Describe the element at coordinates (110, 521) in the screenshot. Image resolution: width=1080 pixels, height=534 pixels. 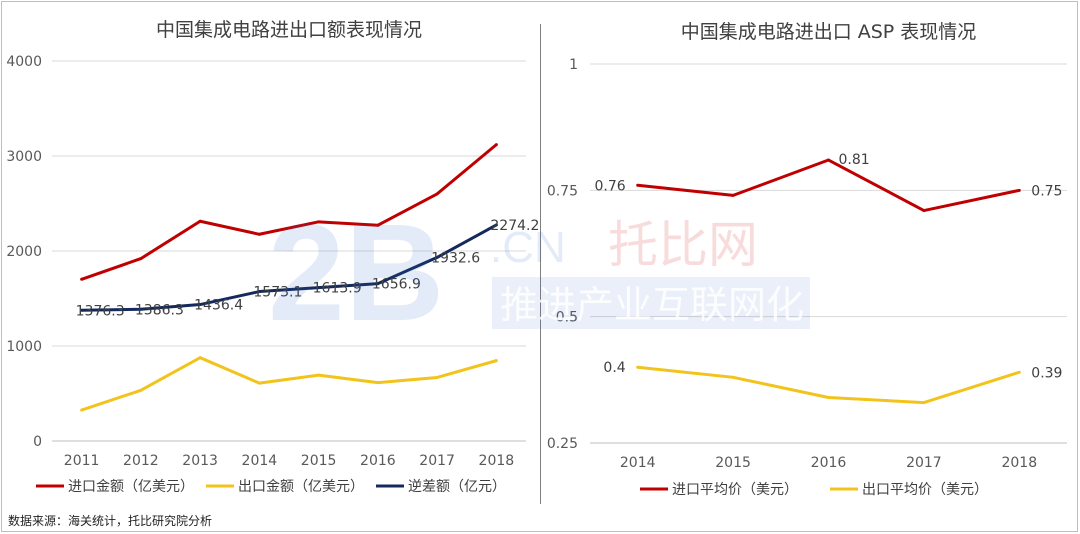
I see `source-note: 数据来源：海关统计，托比研究院分析` at that location.